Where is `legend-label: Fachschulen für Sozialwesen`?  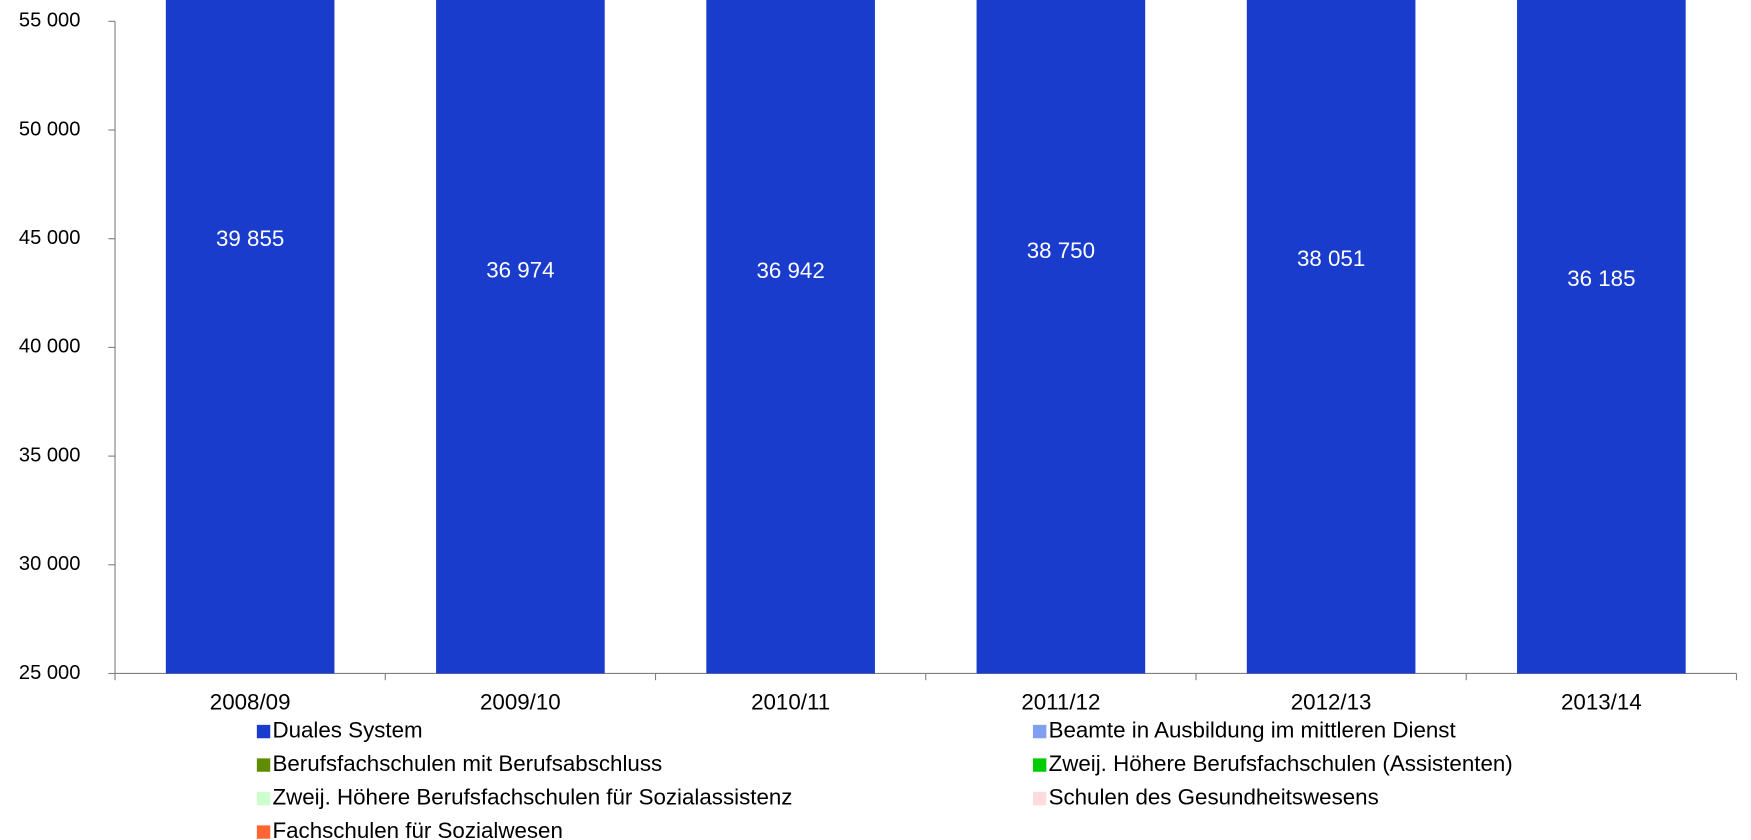 legend-label: Fachschulen für Sozialwesen is located at coordinates (417, 829).